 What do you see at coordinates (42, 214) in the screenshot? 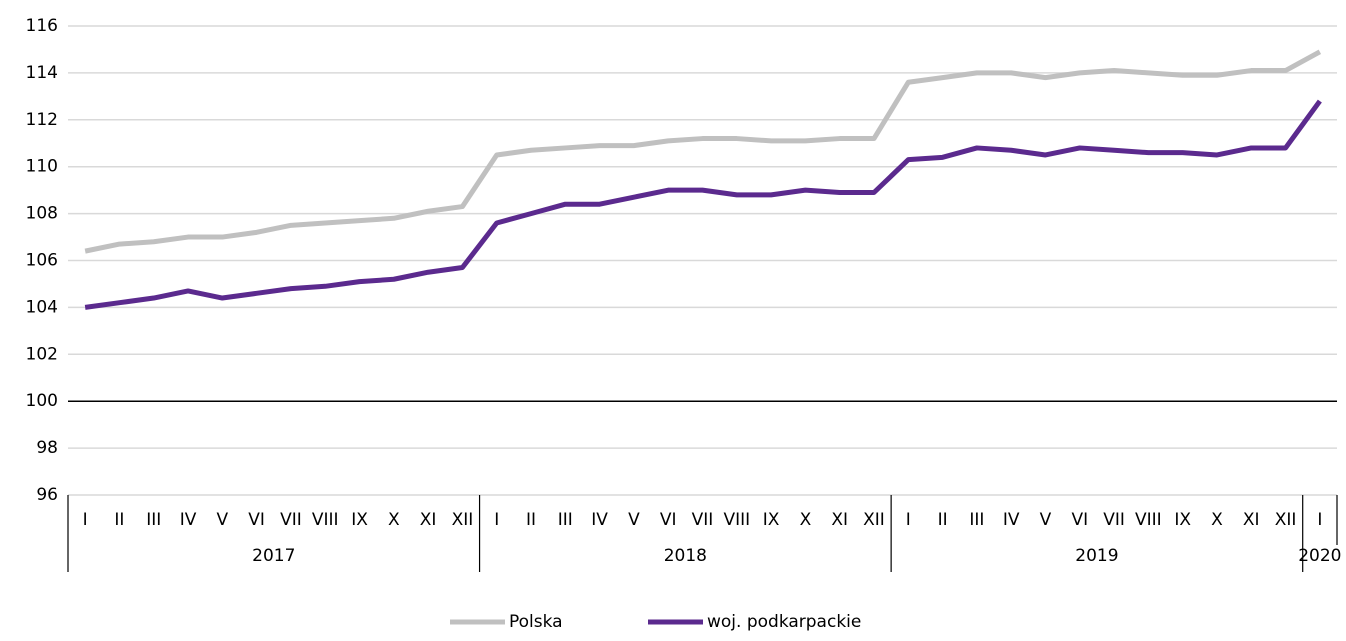
I see `y-tick-label: 108` at bounding box center [42, 214].